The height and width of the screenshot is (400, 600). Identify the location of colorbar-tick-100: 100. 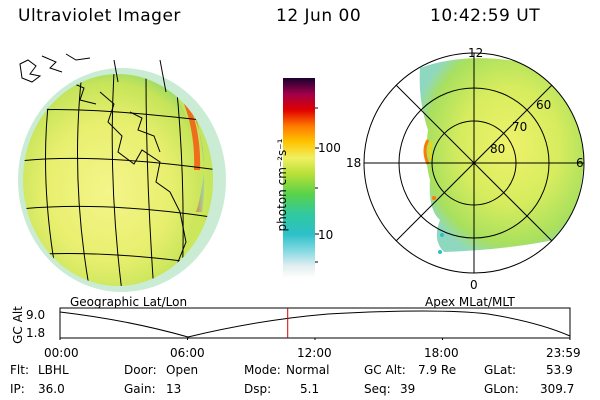
(329, 148).